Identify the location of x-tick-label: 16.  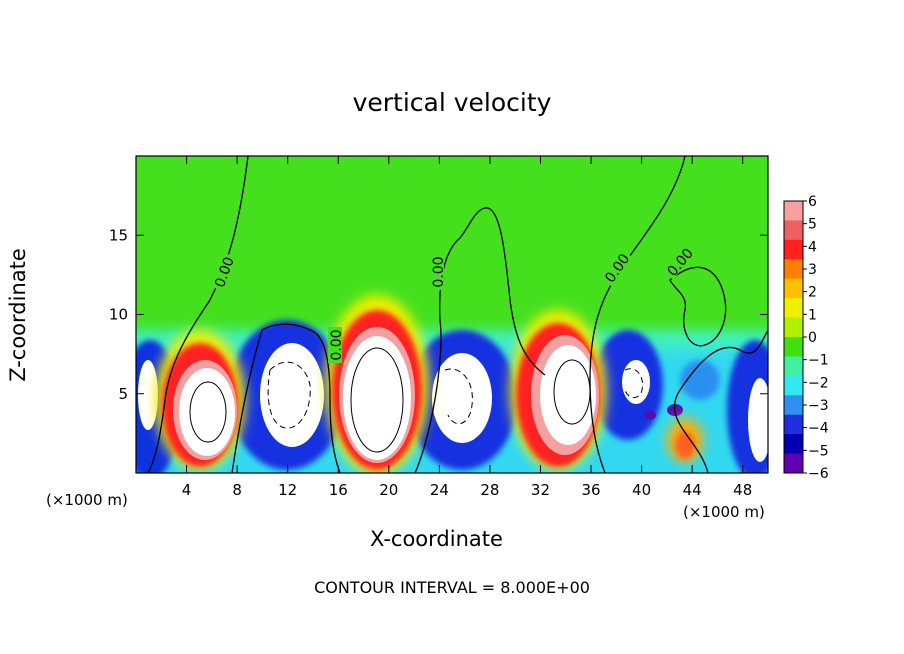
(338, 490).